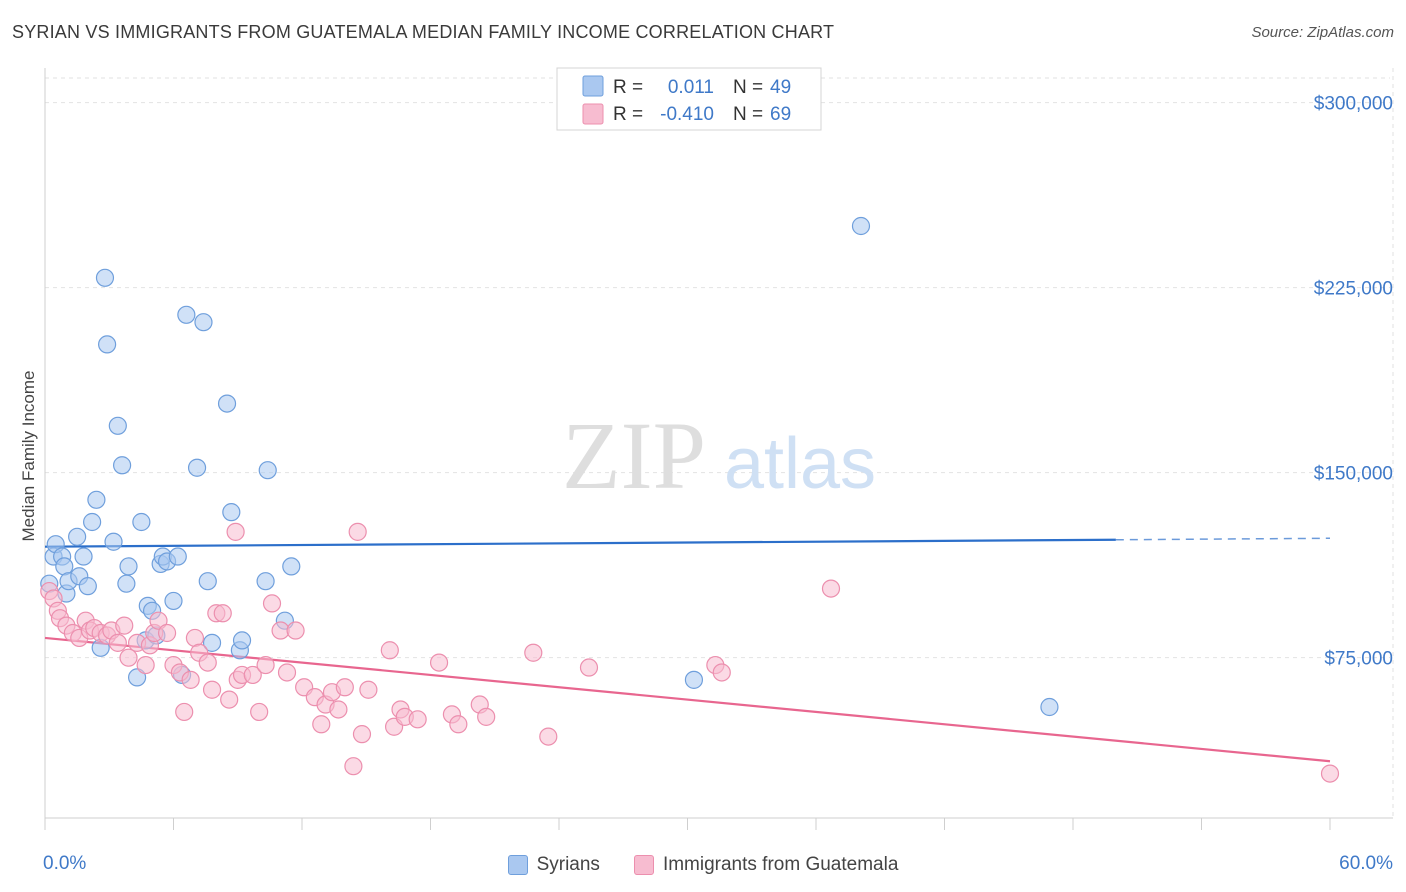  Describe the element at coordinates (800, 464) in the screenshot. I see `watermark-atlas: atlas` at that location.